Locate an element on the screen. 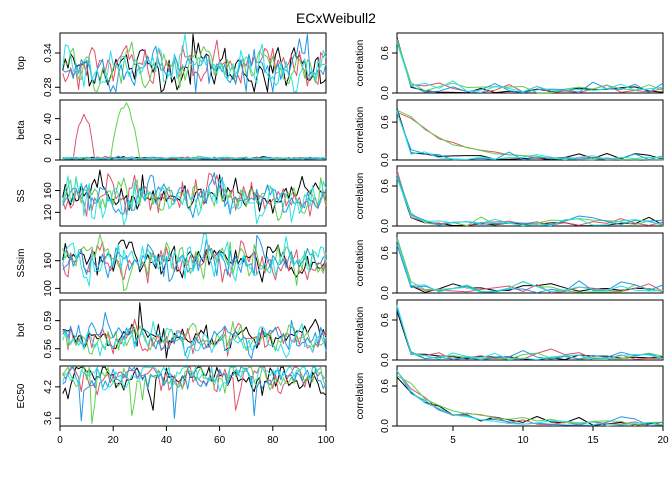  acf-ec50-xtick-label: 10 is located at coordinates (523, 440).